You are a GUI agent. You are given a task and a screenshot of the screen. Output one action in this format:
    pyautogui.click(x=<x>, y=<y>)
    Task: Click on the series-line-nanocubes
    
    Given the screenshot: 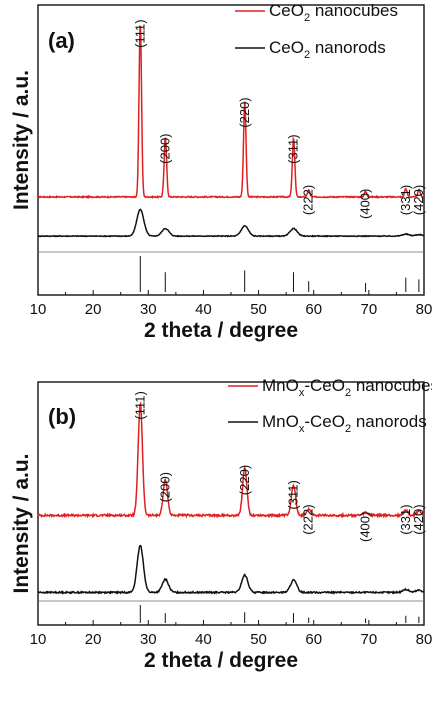 What is the action you would take?
    pyautogui.click(x=231, y=460)
    